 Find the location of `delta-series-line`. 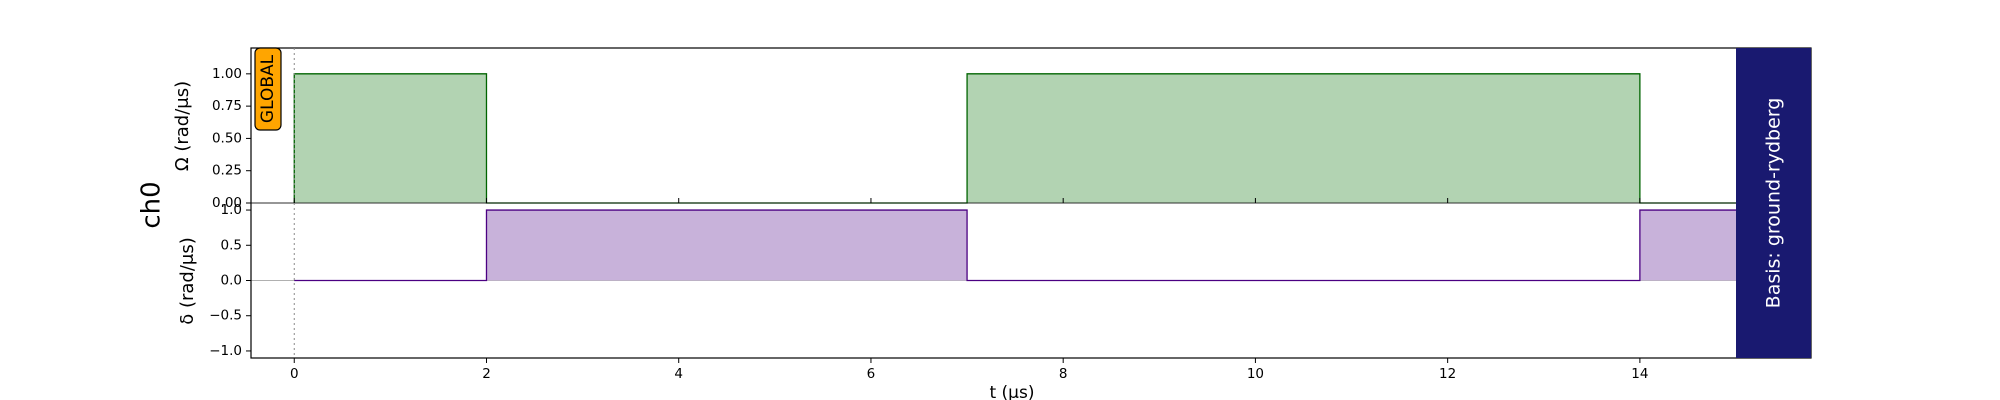

delta-series-line is located at coordinates (1015, 245).